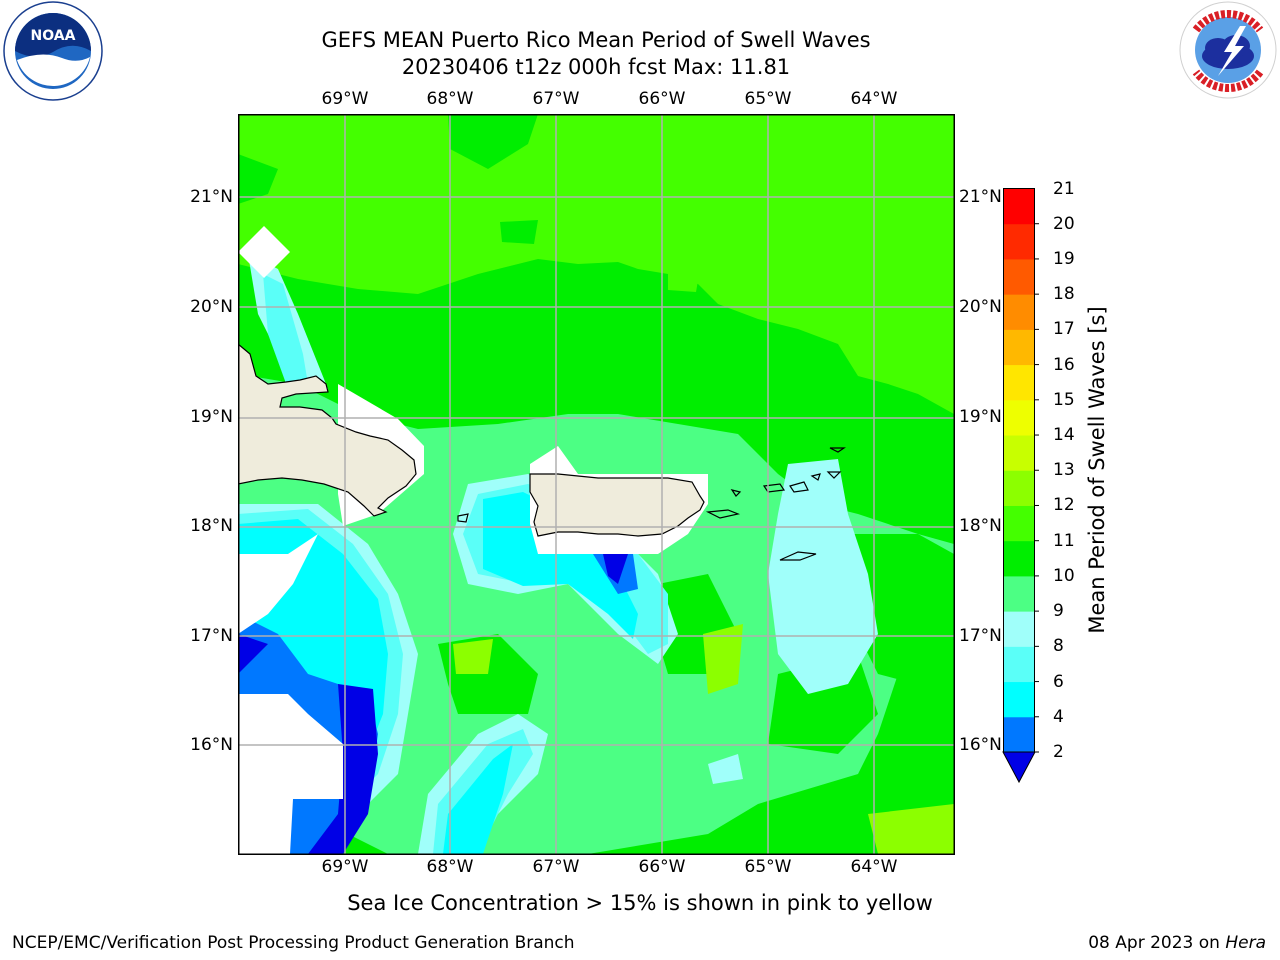  I want to click on lon-label-top: 65°W, so click(768, 99).